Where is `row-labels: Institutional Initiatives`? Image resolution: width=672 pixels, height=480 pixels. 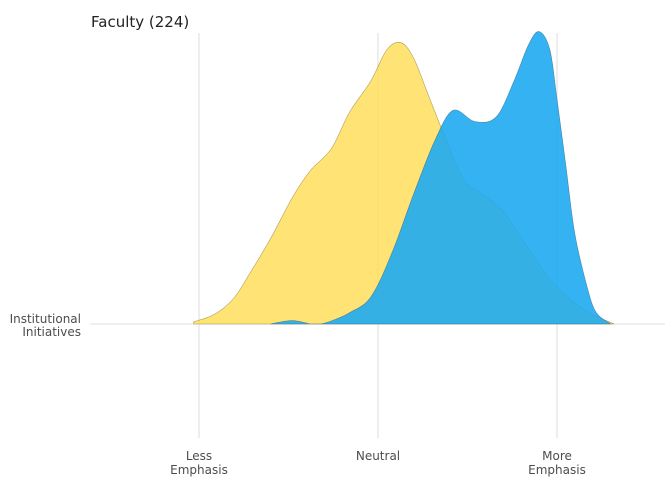
row-labels: Institutional Initiatives is located at coordinates (45, 325).